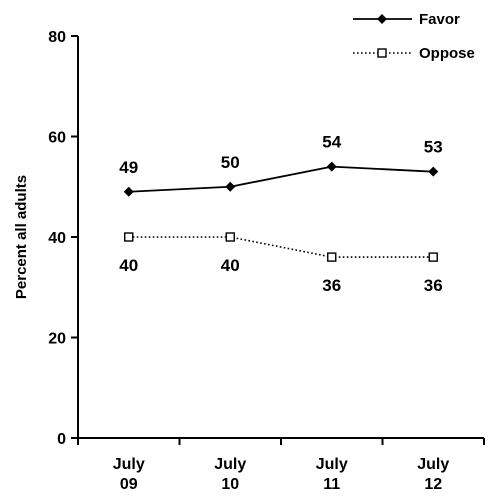  I want to click on x-tick-label: July 11, so click(332, 474).